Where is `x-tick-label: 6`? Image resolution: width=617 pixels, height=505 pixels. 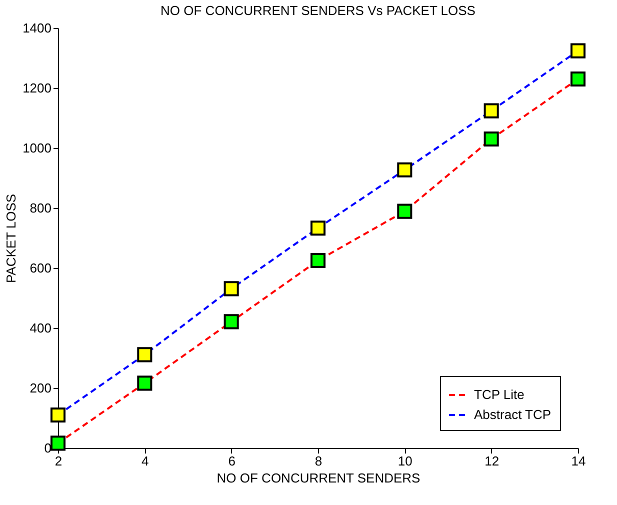
x-tick-label: 6 is located at coordinates (232, 461).